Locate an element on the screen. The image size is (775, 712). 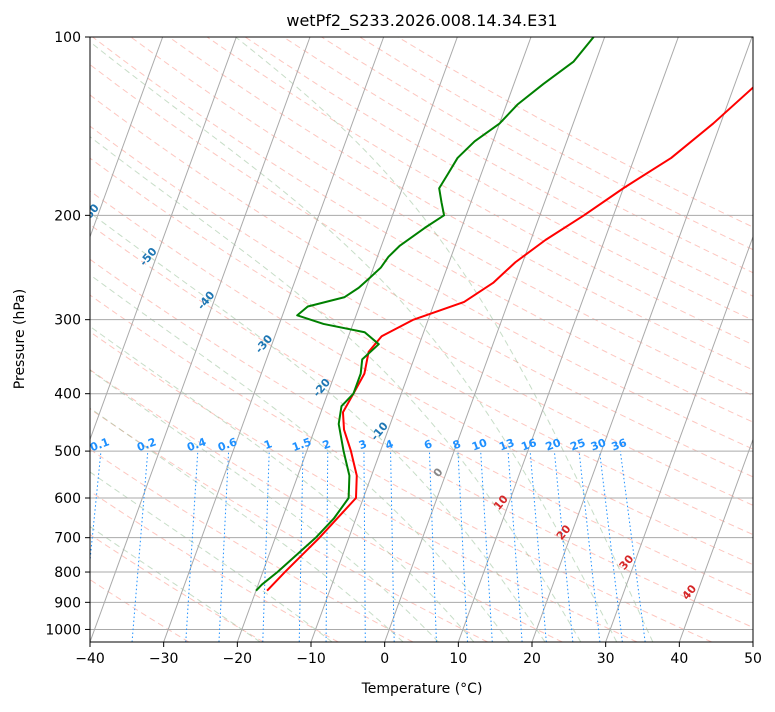
mixing-ratio-label: 13 is located at coordinates (506, 444).